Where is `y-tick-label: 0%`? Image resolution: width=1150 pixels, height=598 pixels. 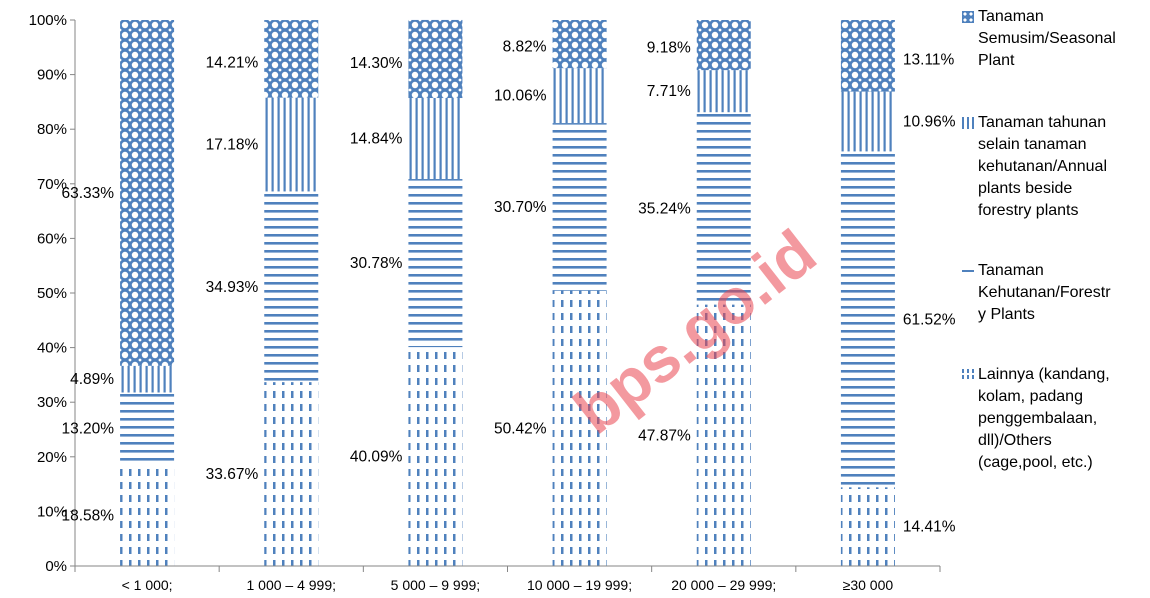 y-tick-label: 0% is located at coordinates (56, 566).